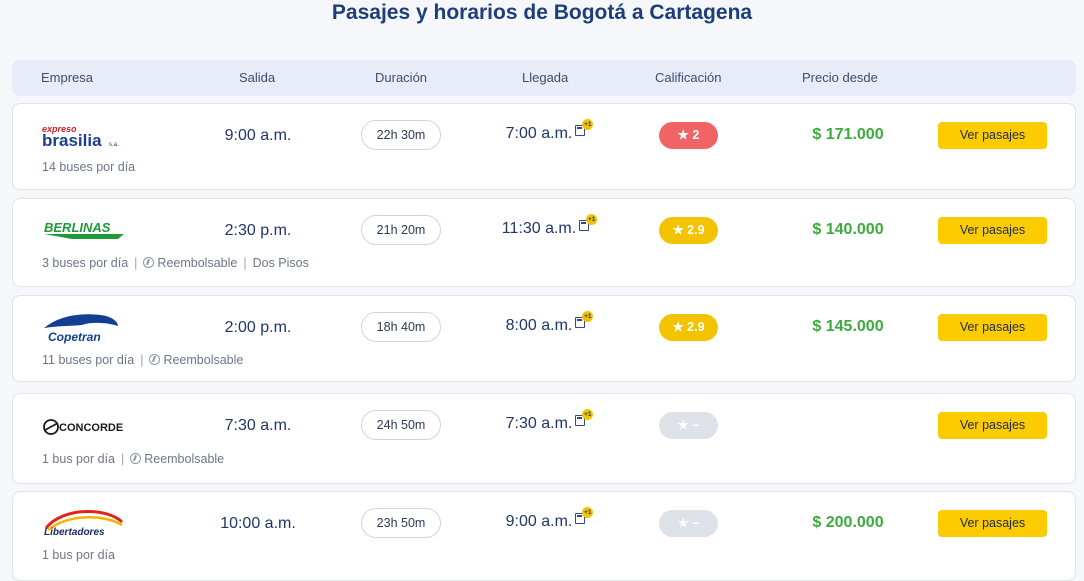  I want to click on logo-brasilia-top: expreso, so click(59, 129).